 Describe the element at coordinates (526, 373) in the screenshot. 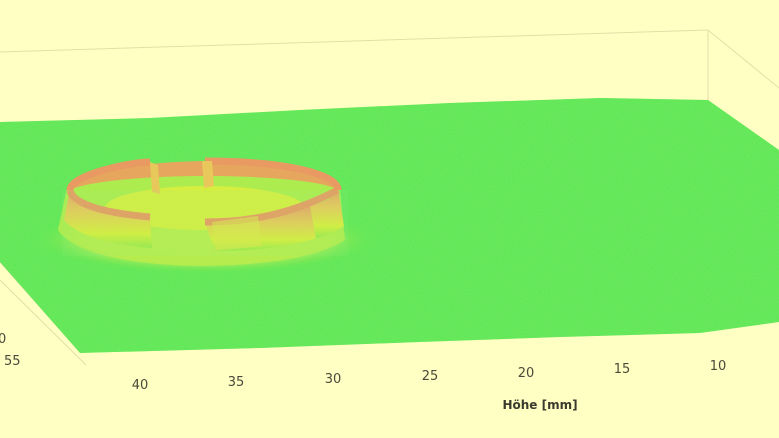

I see `x-tick-label: 20` at that location.